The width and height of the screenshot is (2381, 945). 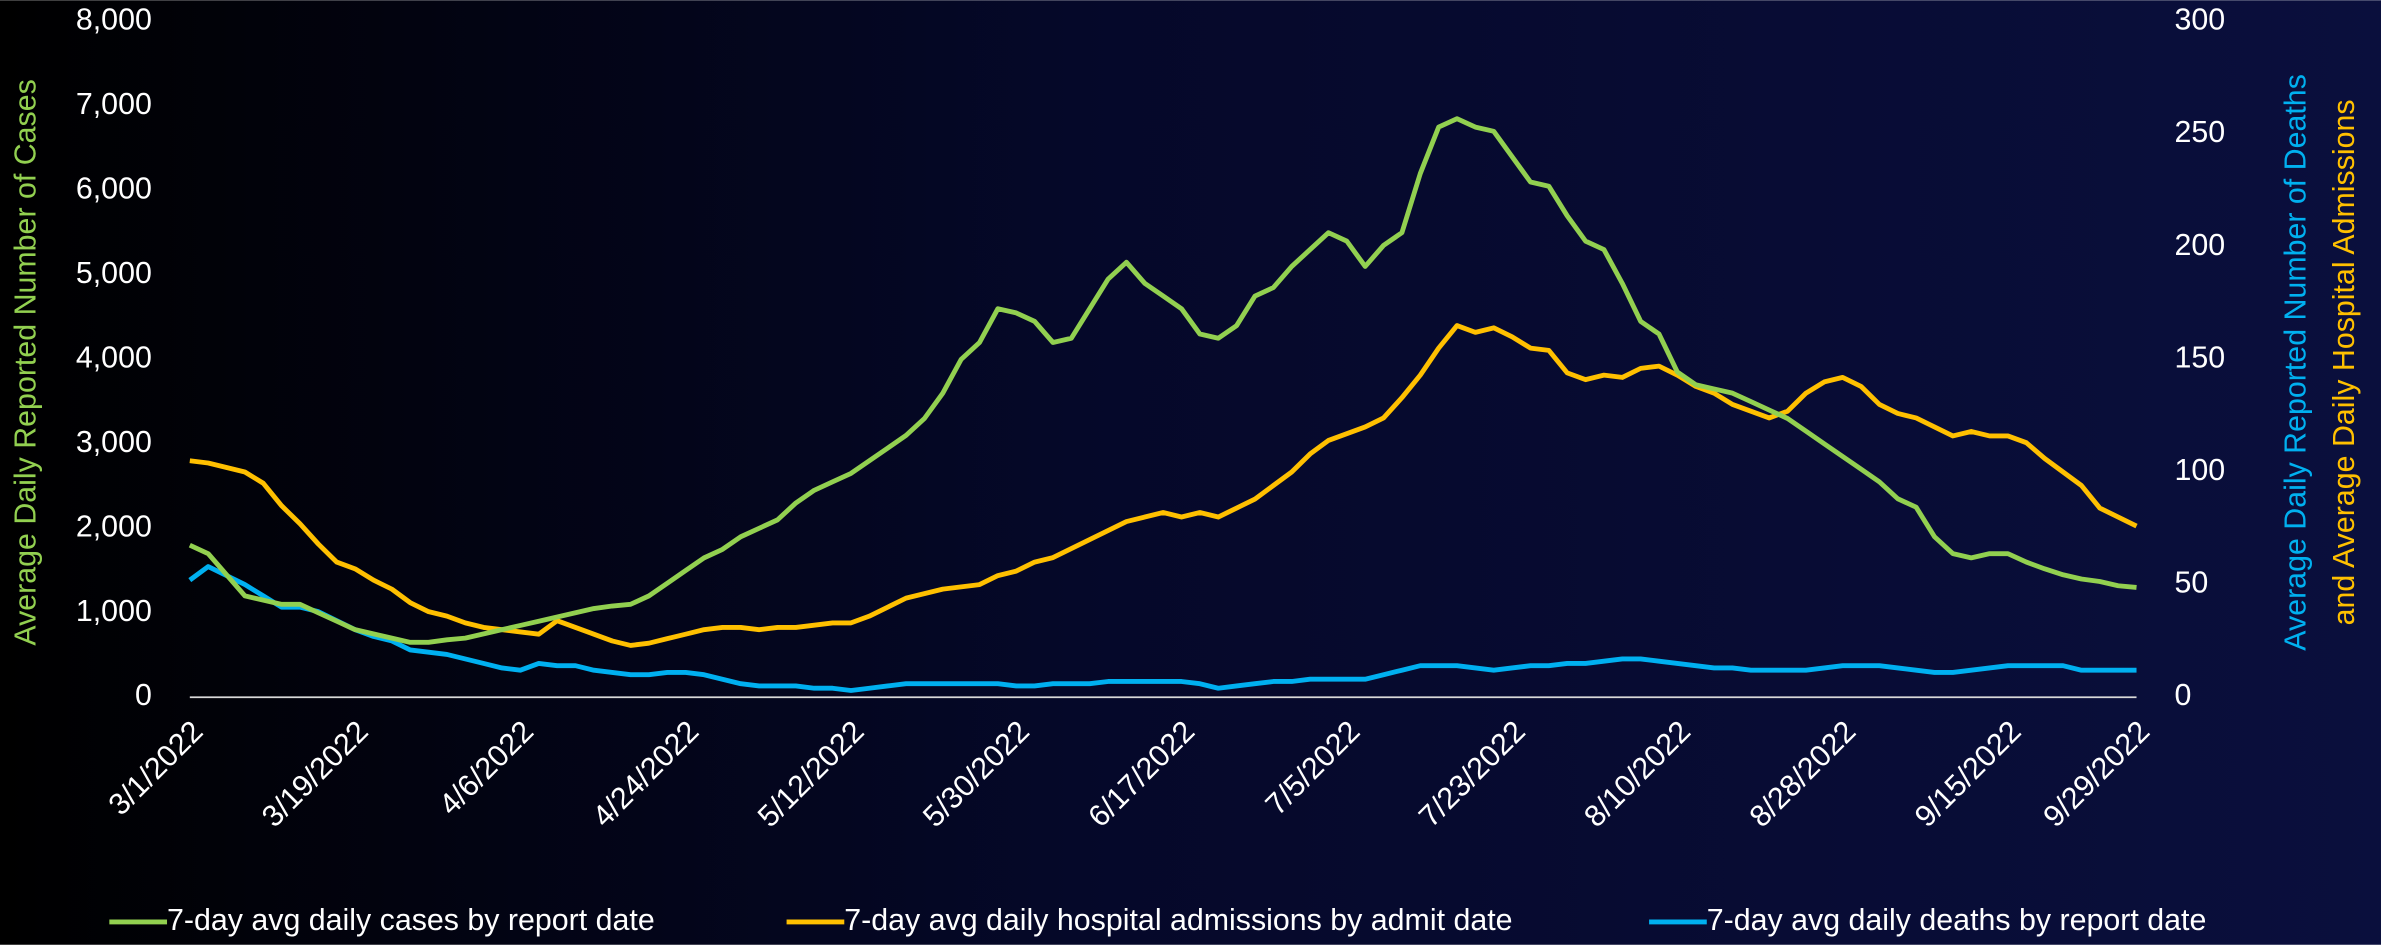 I want to click on y-tick-label: 5,000, so click(x=114, y=273).